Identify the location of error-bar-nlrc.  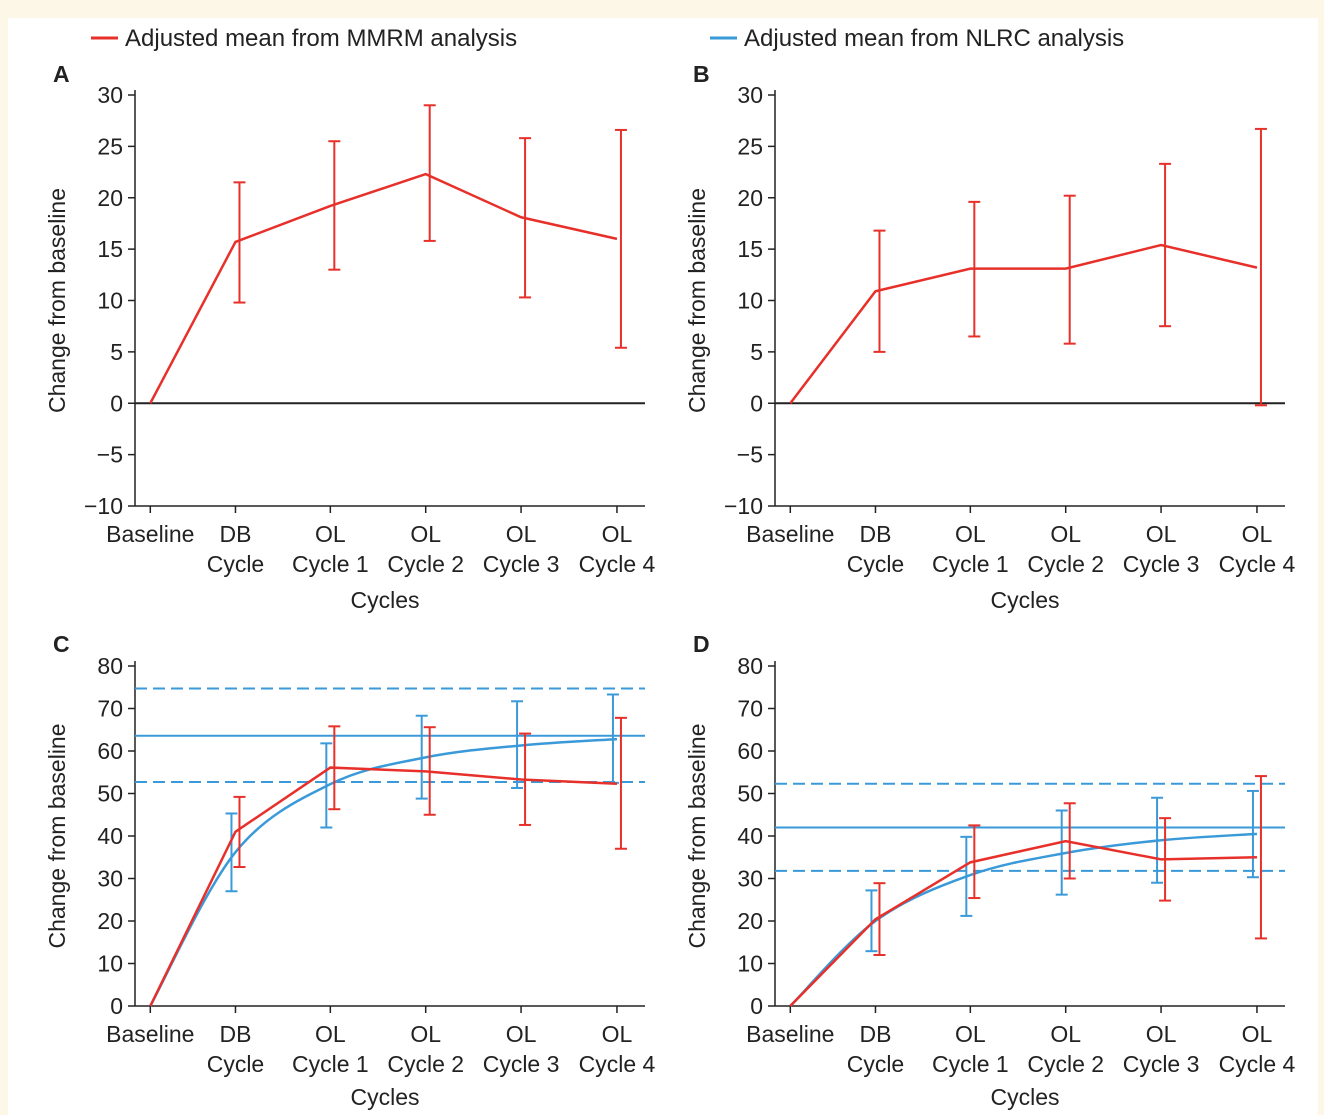
(231, 852).